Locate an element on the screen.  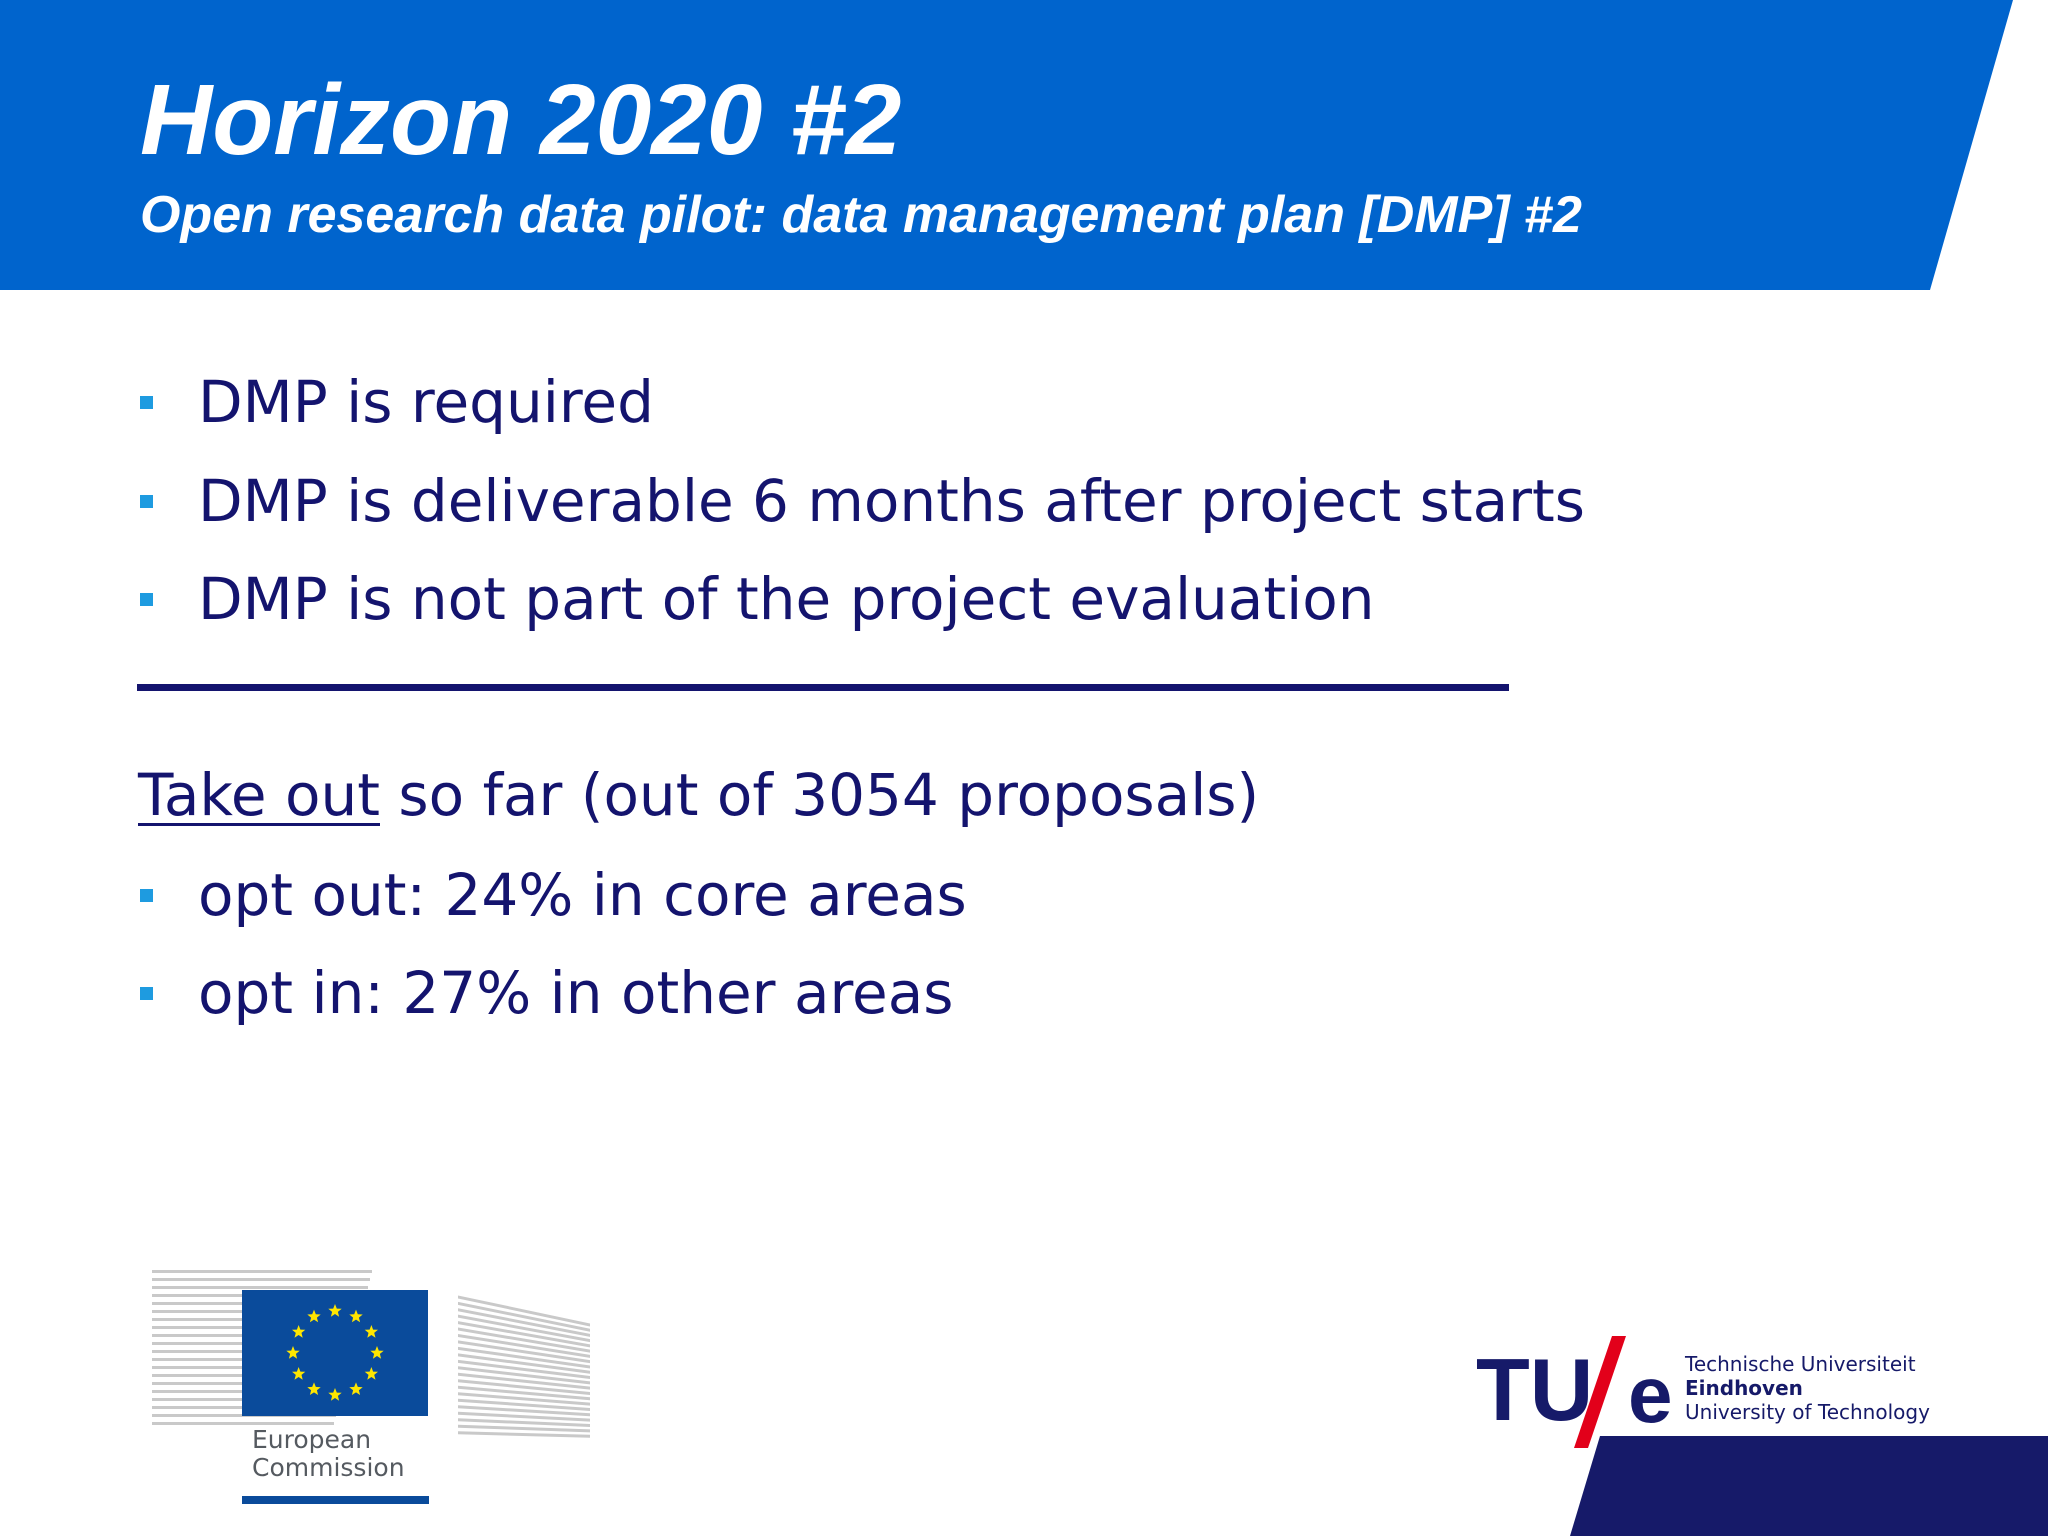
tue-logo-e: e is located at coordinates (1650, 1394).